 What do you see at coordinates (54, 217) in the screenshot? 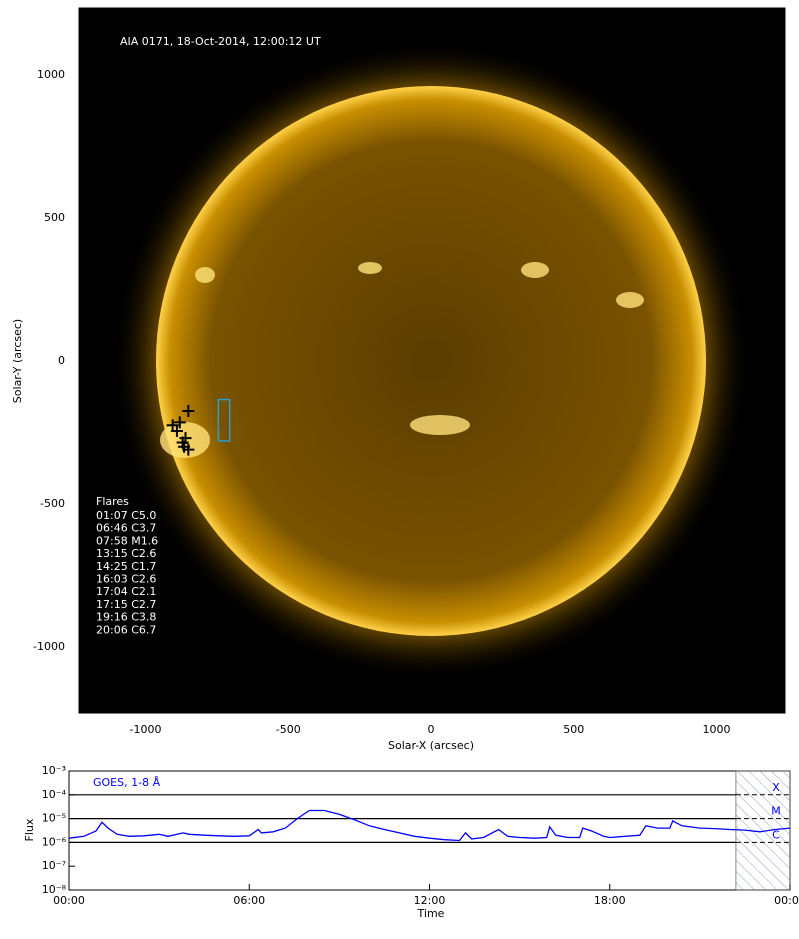
I see `y-tick-label: 500` at bounding box center [54, 217].